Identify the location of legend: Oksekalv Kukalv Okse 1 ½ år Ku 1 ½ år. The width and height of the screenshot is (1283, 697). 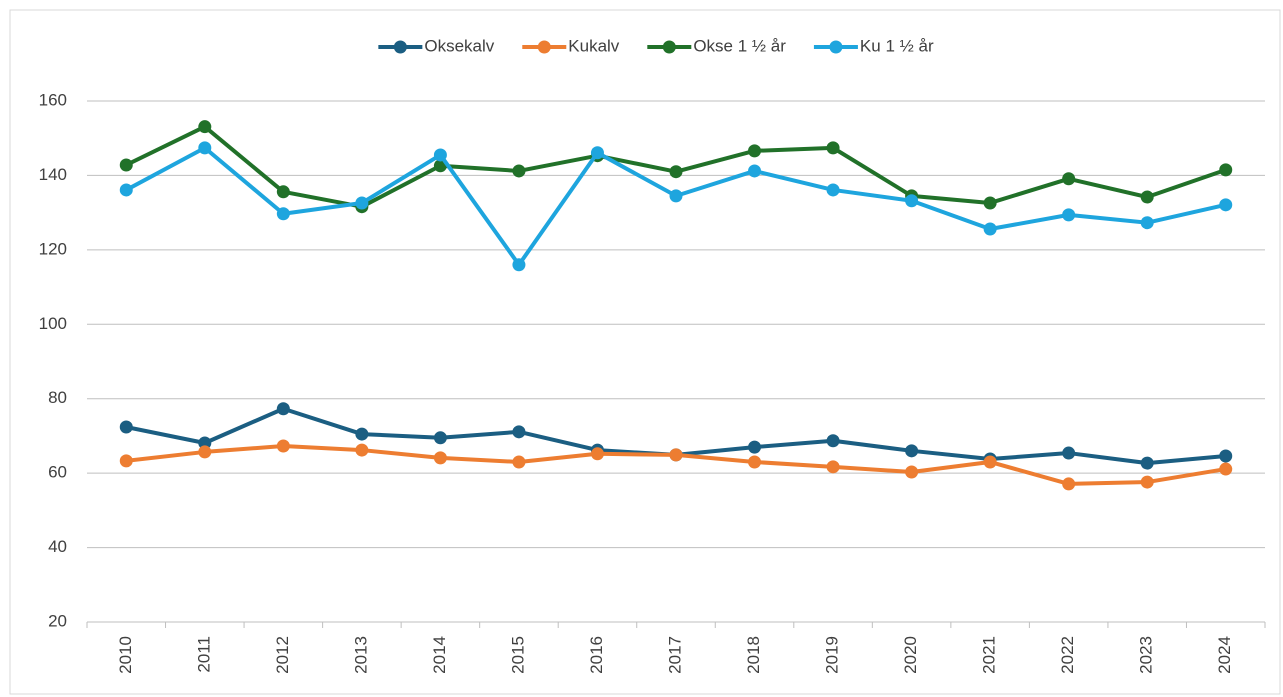
(656, 45).